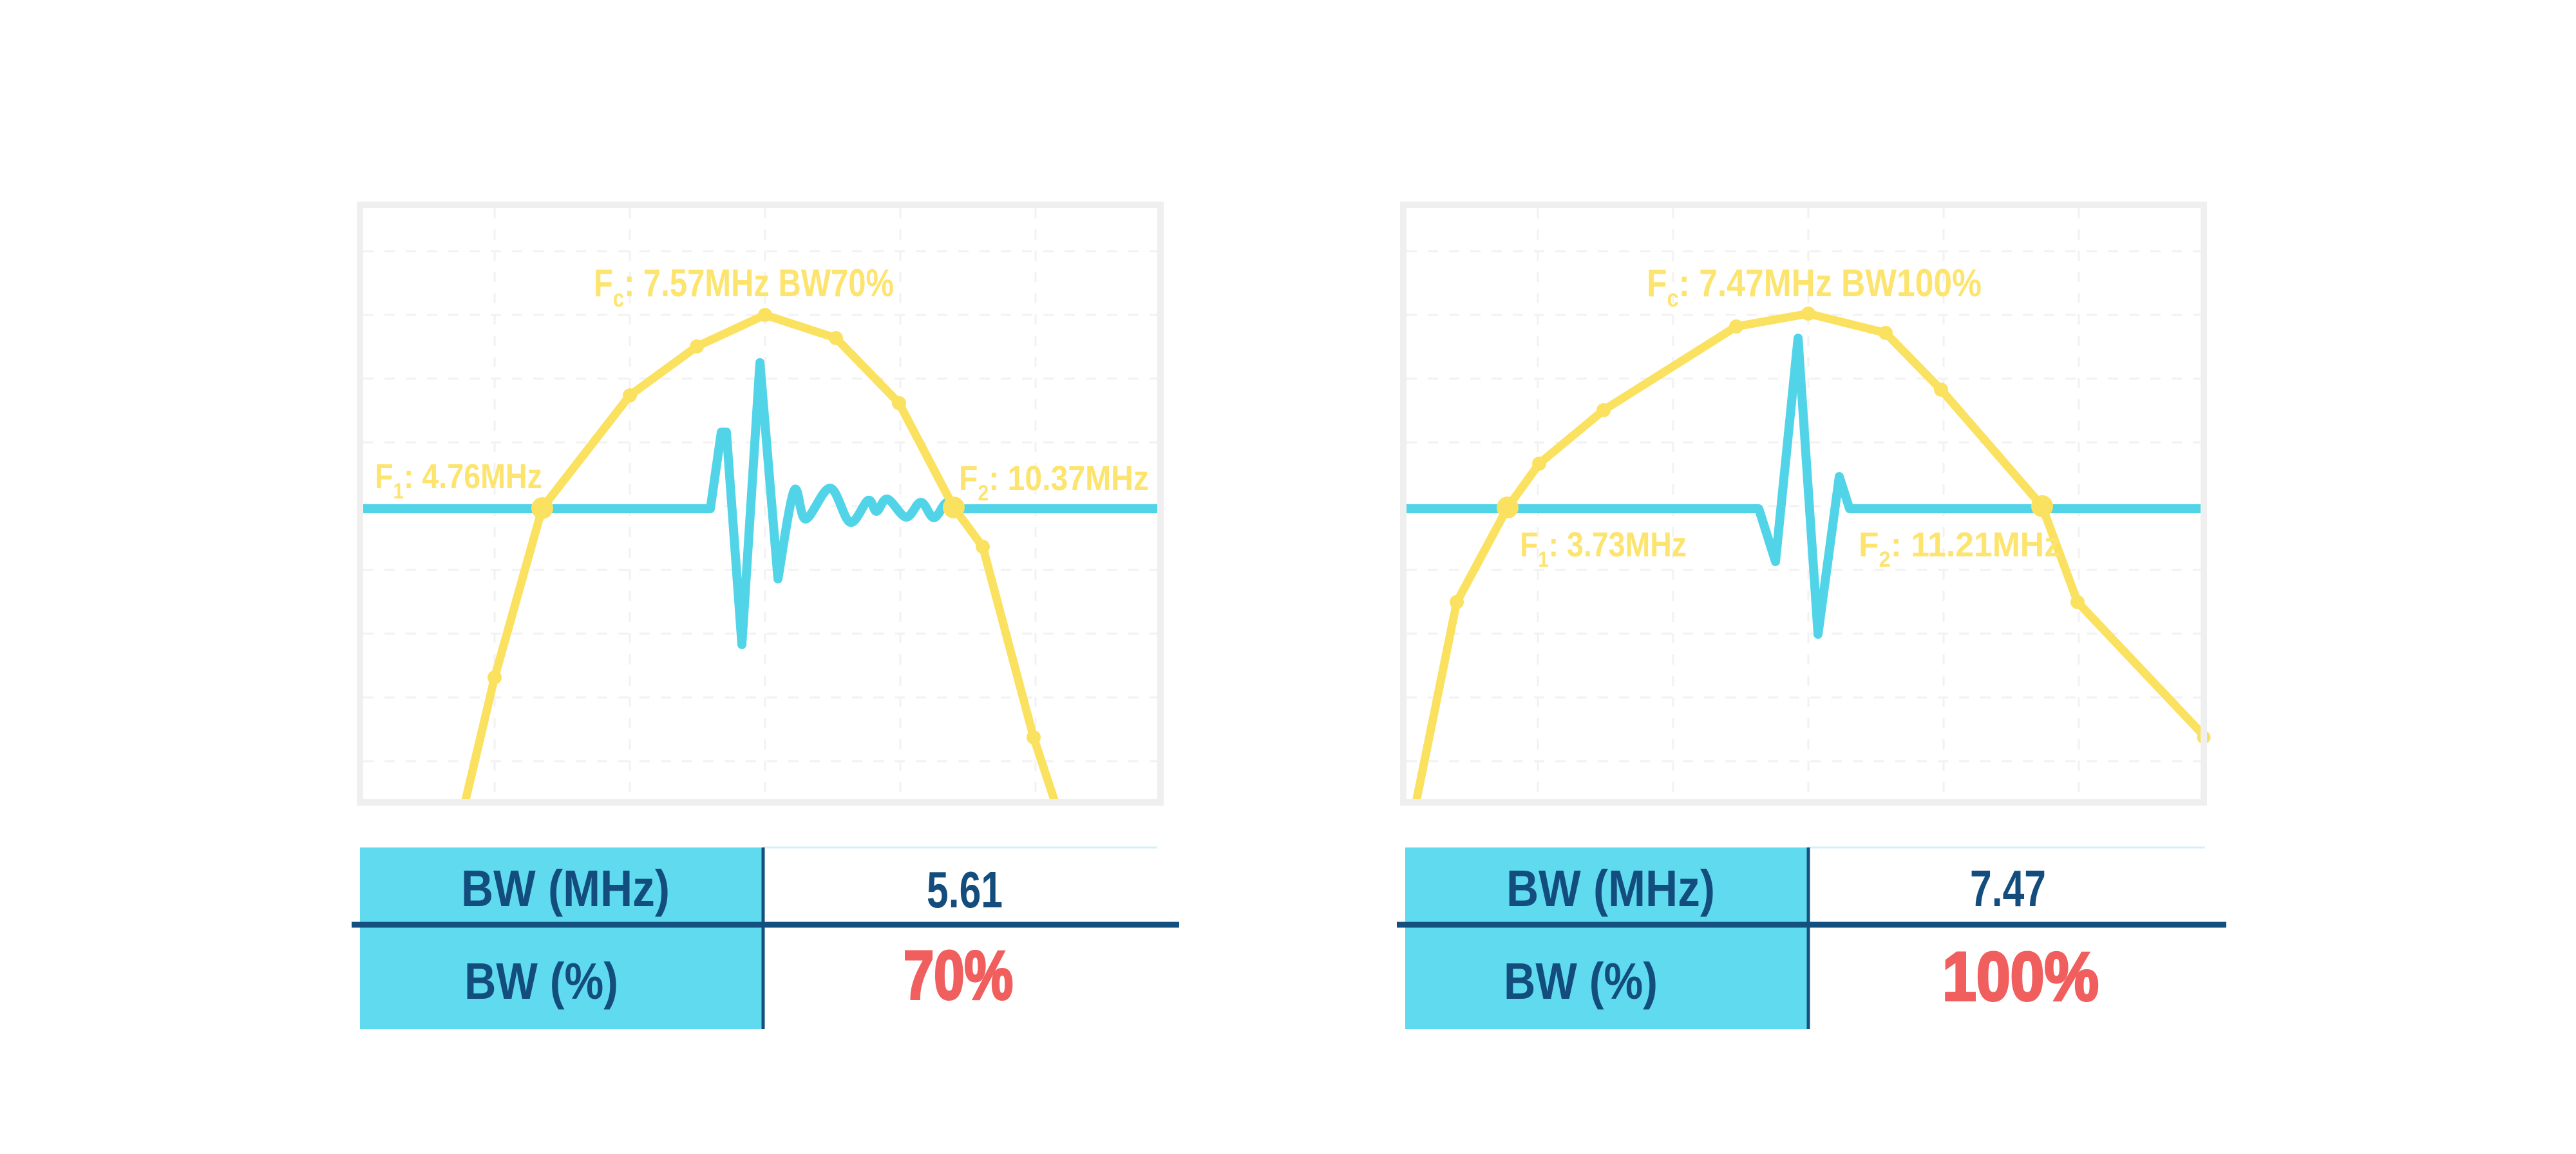  What do you see at coordinates (2020, 977) in the screenshot?
I see `svg-text: 100%` at bounding box center [2020, 977].